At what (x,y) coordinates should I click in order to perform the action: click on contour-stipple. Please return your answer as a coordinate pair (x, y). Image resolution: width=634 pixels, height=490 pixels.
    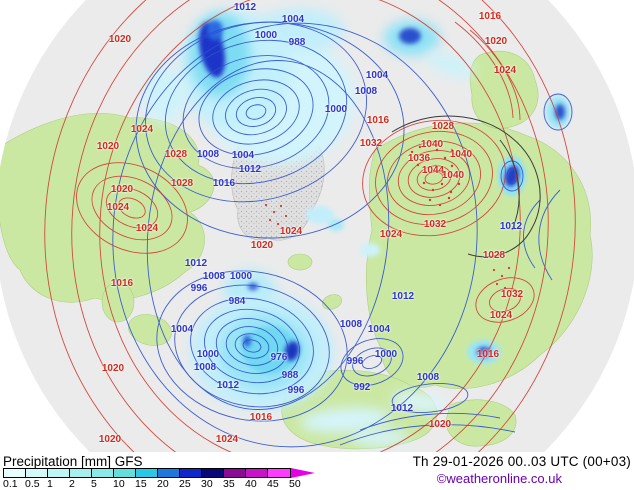
    Looking at the image, I should click on (387, 217).